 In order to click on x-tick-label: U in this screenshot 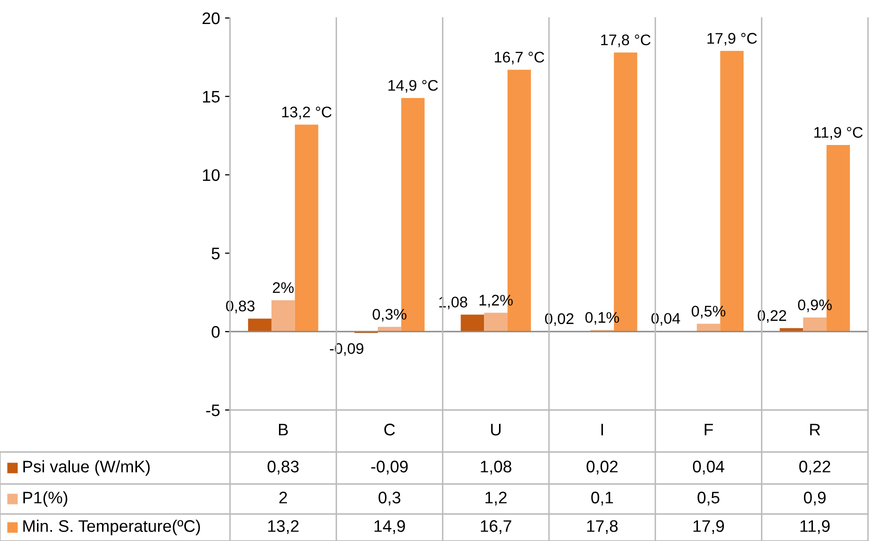, I will do `click(496, 430)`.